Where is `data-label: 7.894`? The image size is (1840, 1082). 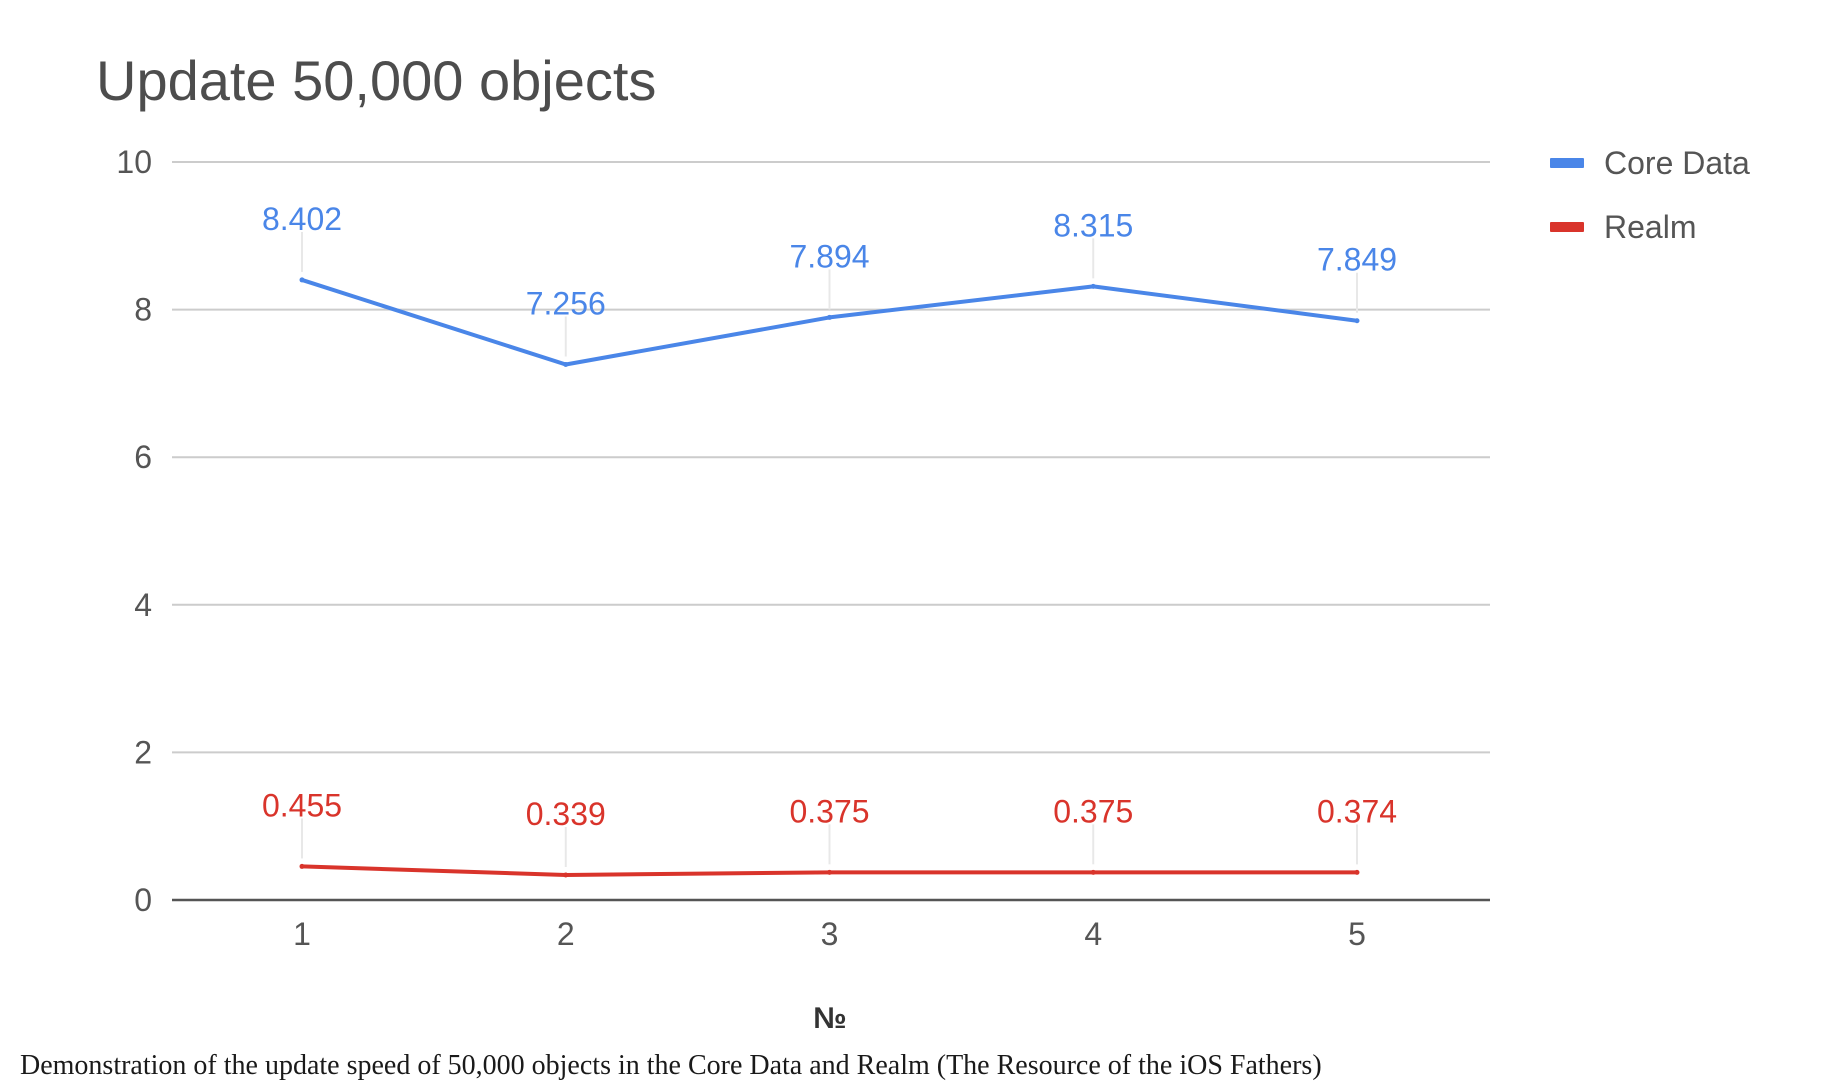 data-label: 7.894 is located at coordinates (829, 256).